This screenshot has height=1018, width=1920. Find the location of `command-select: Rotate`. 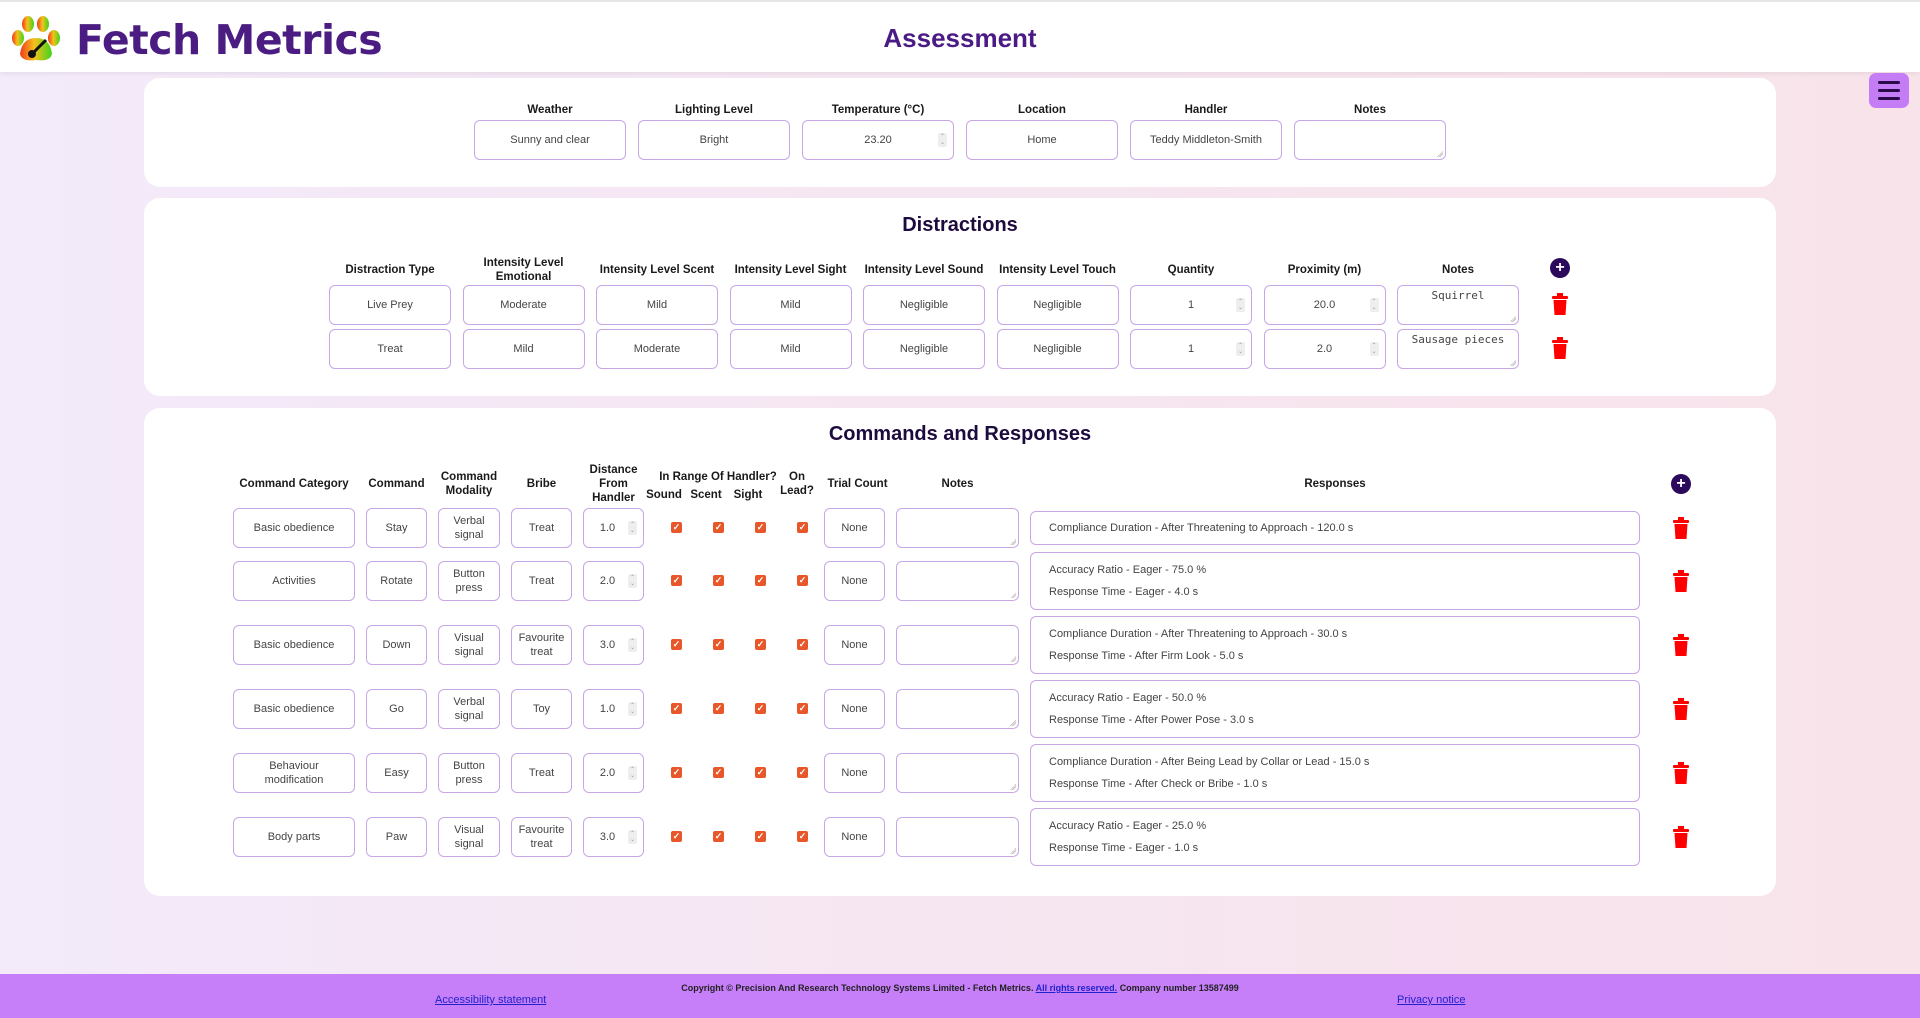

command-select: Rotate is located at coordinates (396, 581).